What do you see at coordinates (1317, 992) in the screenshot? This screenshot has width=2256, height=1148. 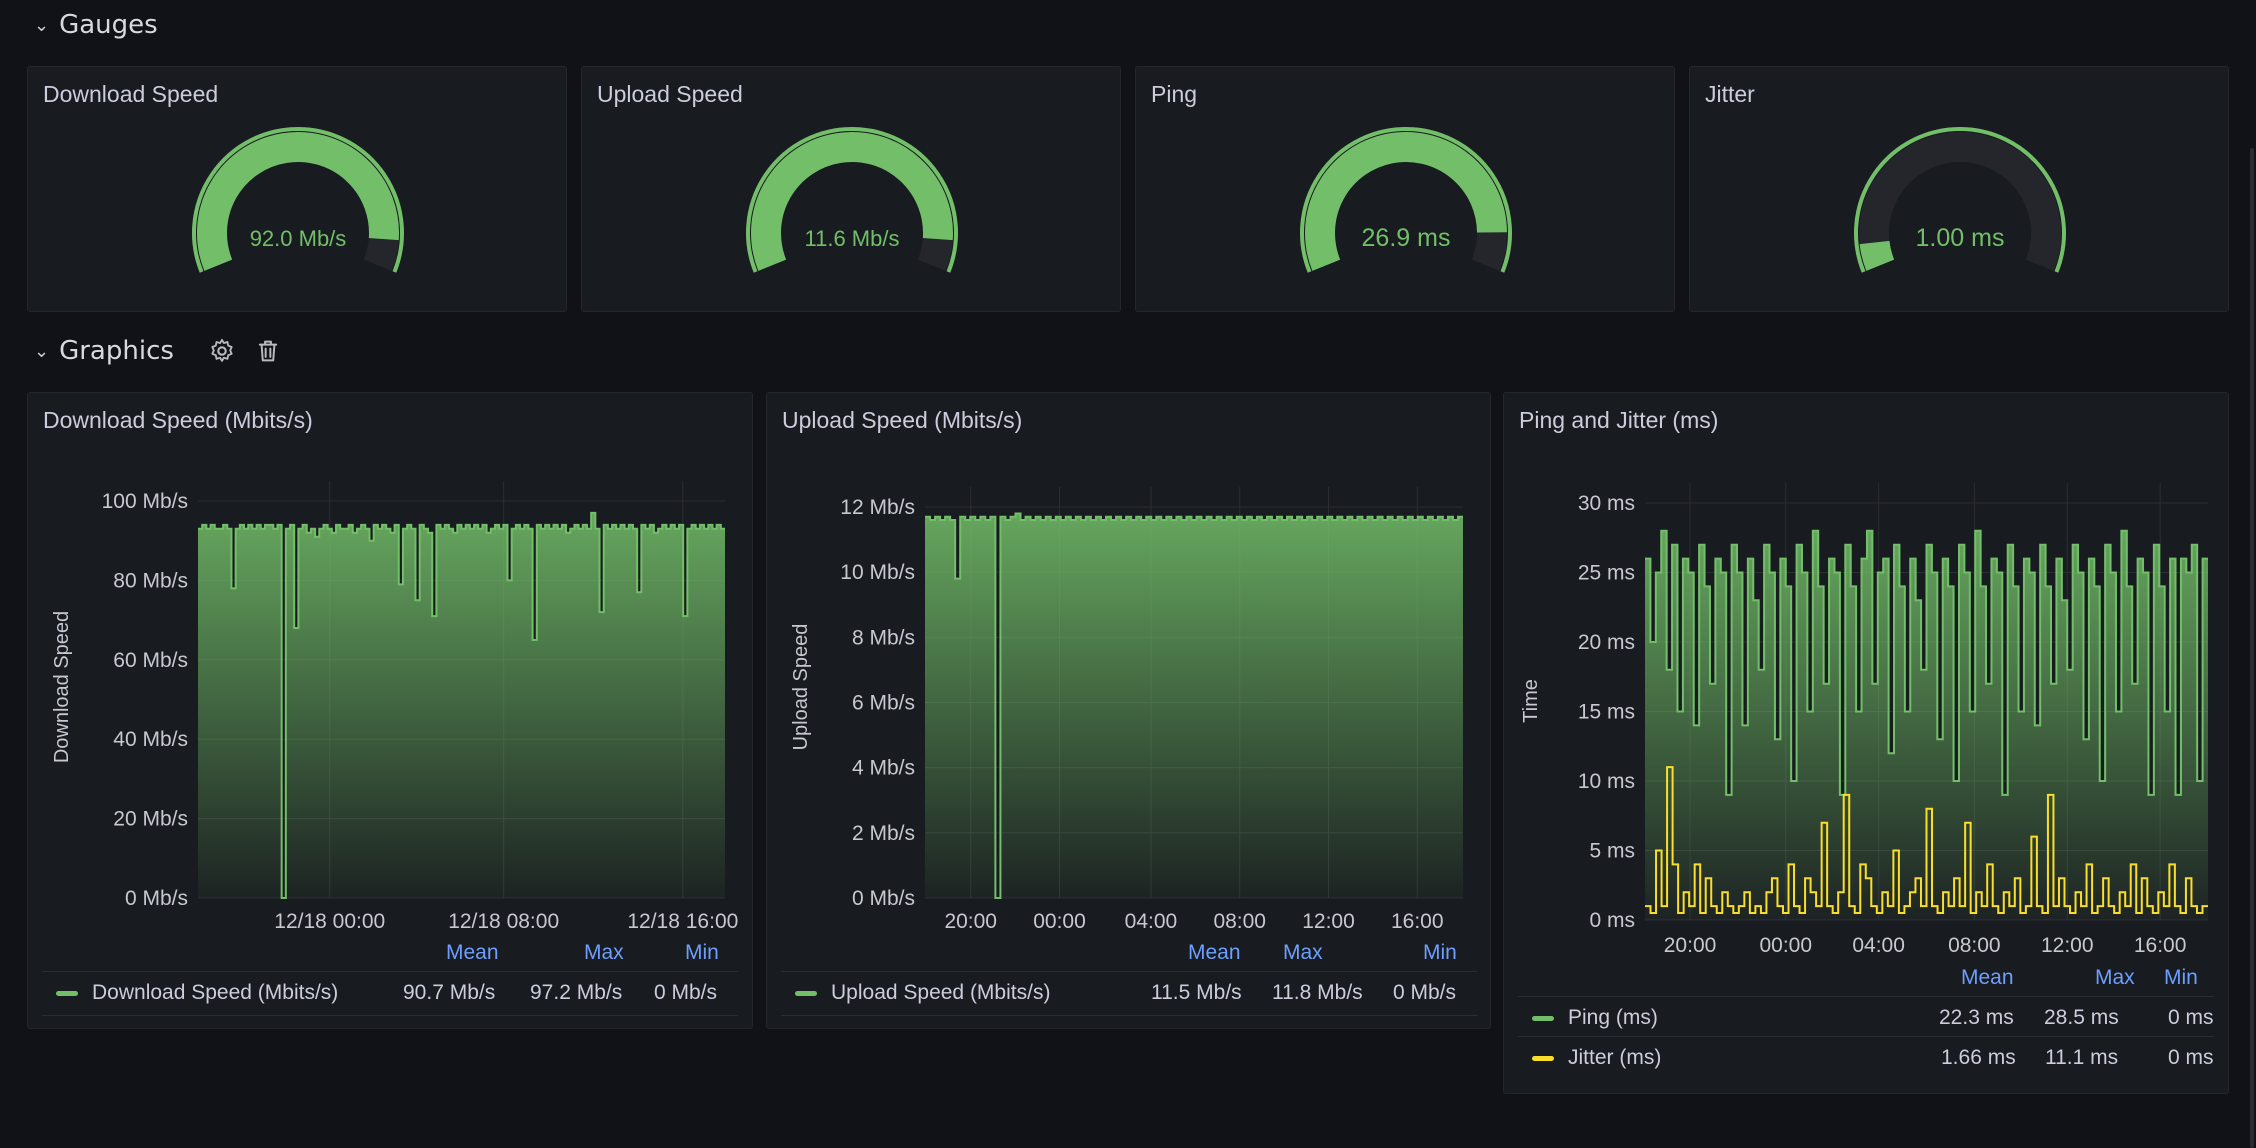 I see `legend-max-value: 11.8 Mb/s` at bounding box center [1317, 992].